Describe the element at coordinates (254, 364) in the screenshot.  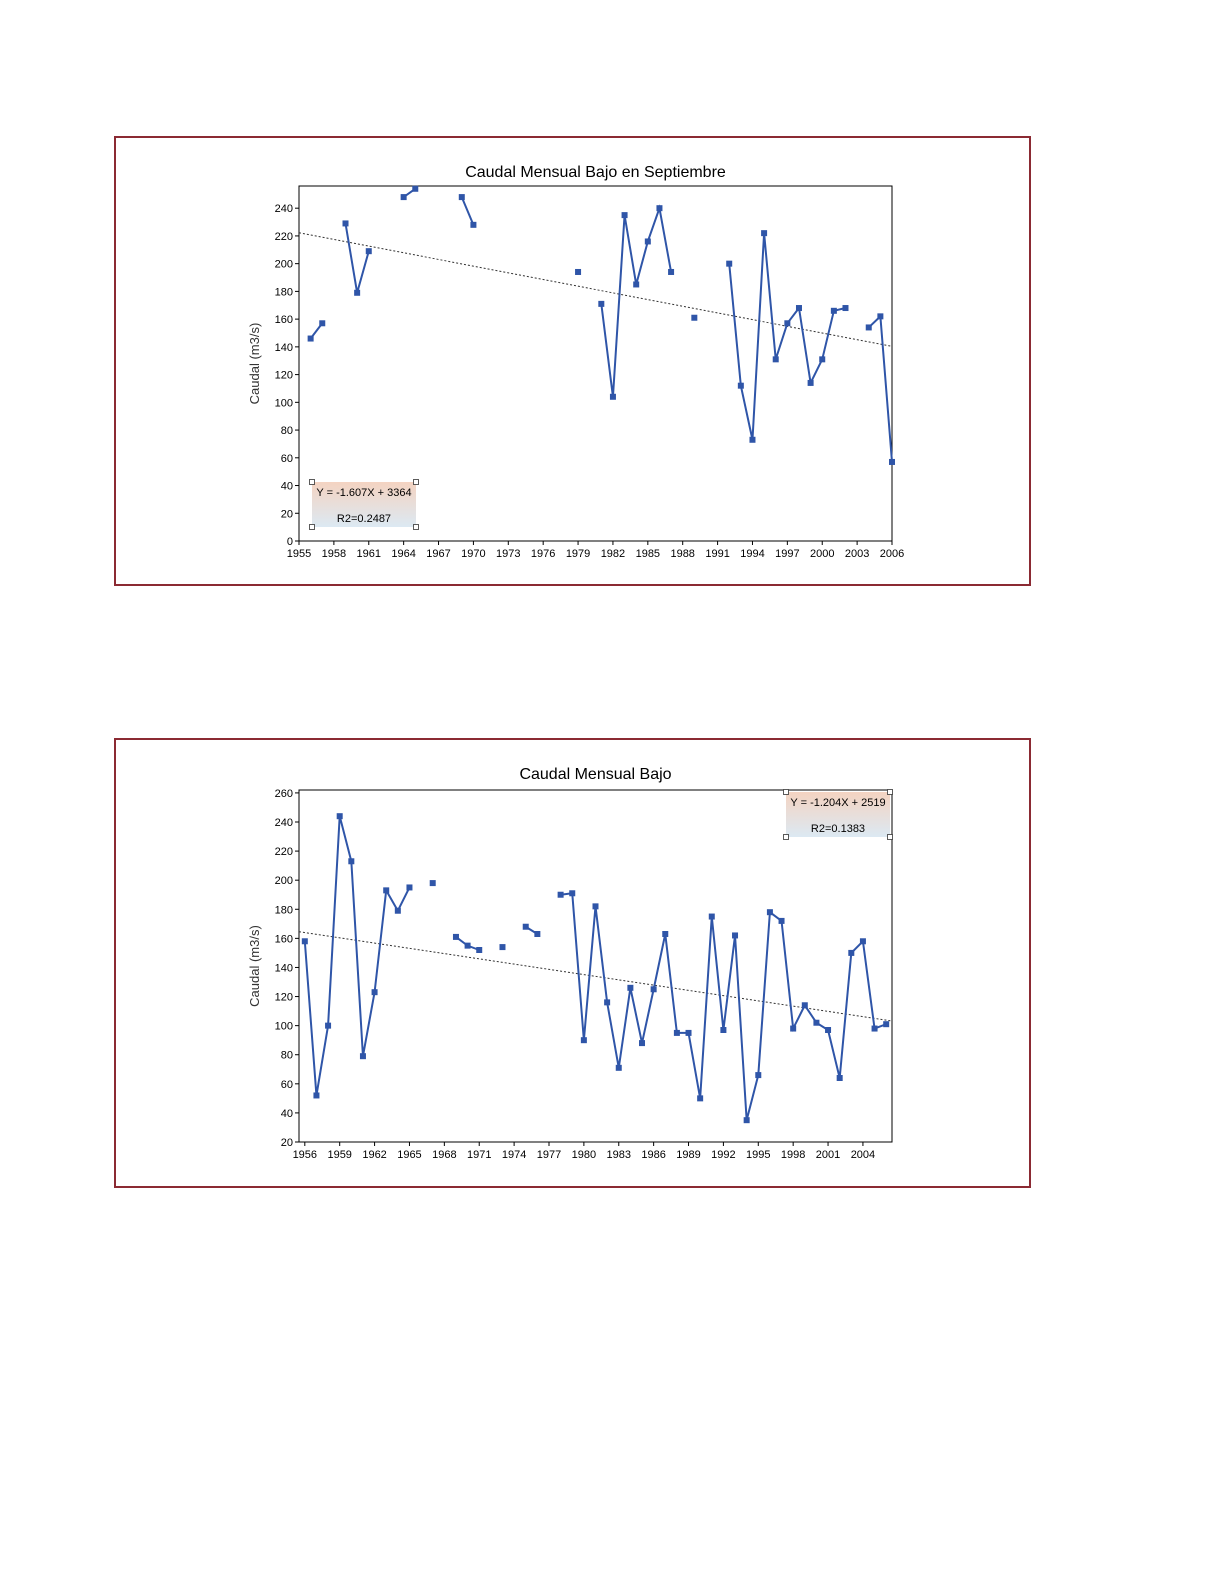
I see `y-axis-label: Caudal (m3/s)` at that location.